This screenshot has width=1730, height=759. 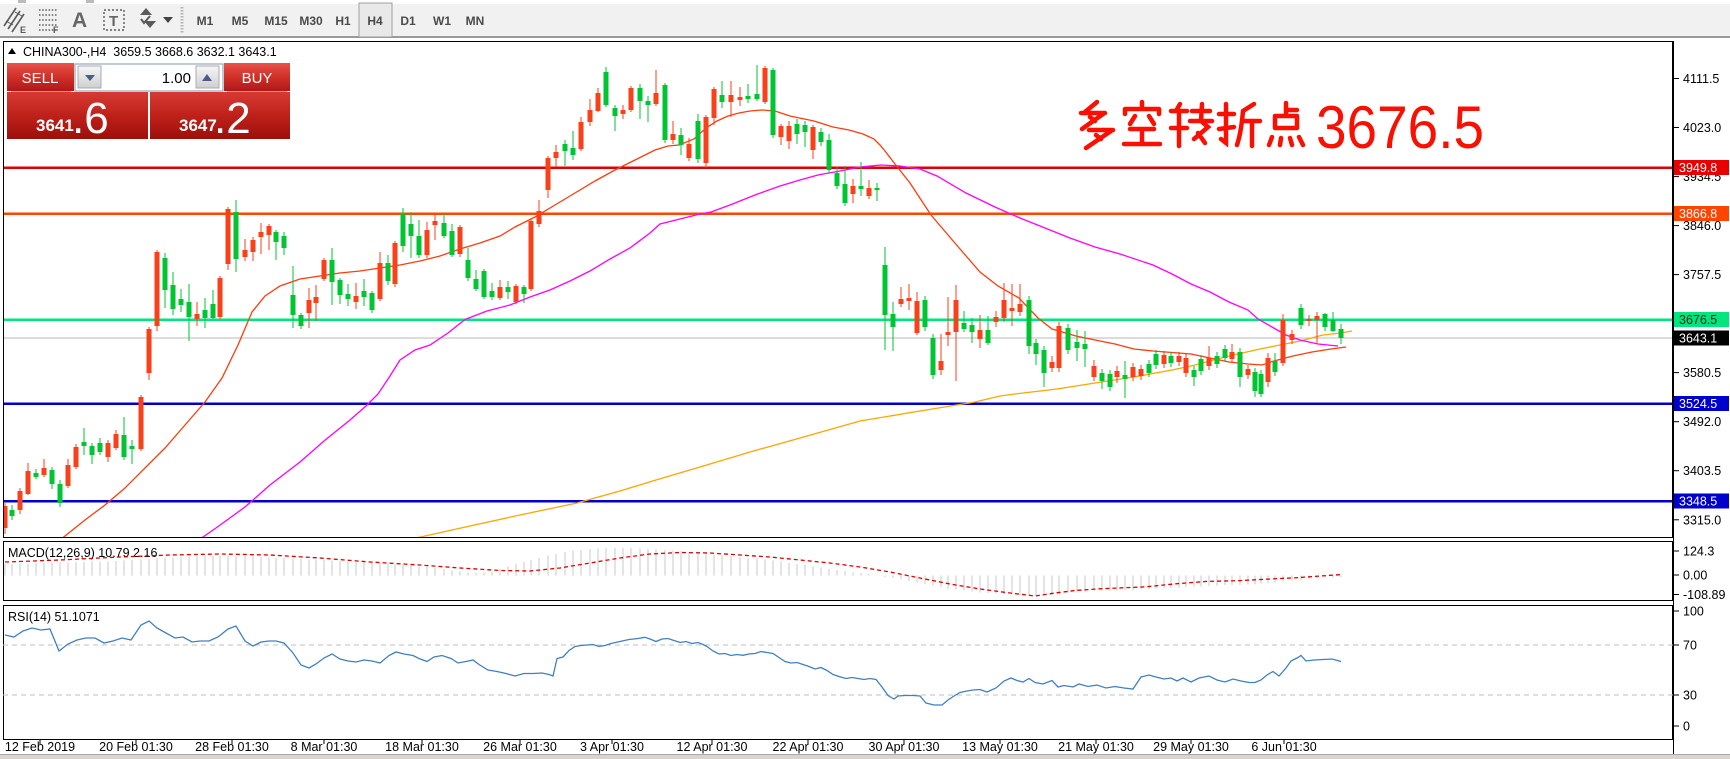 I want to click on svg-text: 18 Mar 01:30, so click(x=422, y=747).